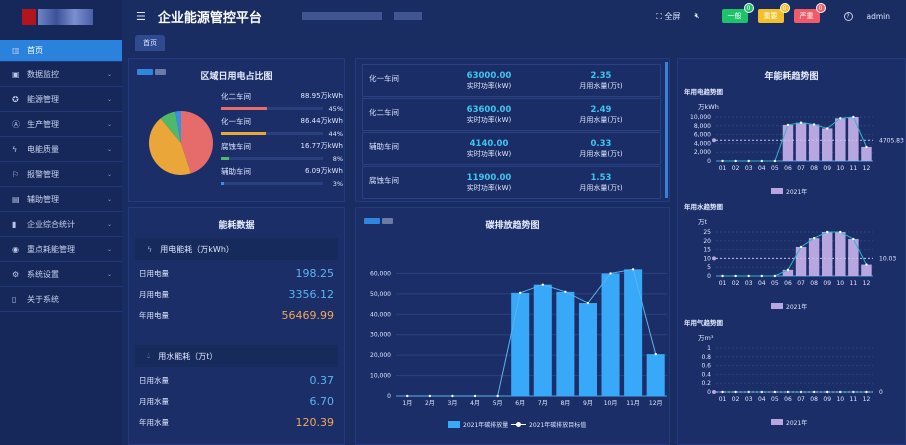 This screenshot has height=445, width=906. Describe the element at coordinates (565, 403) in the screenshot. I see `x-tick-label: 8月` at that location.